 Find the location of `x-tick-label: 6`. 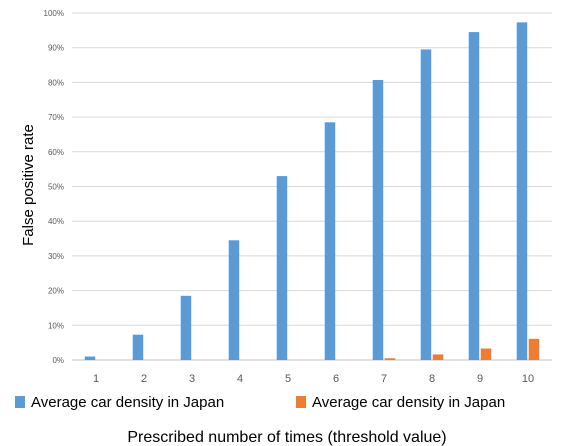

x-tick-label: 6 is located at coordinates (336, 379).